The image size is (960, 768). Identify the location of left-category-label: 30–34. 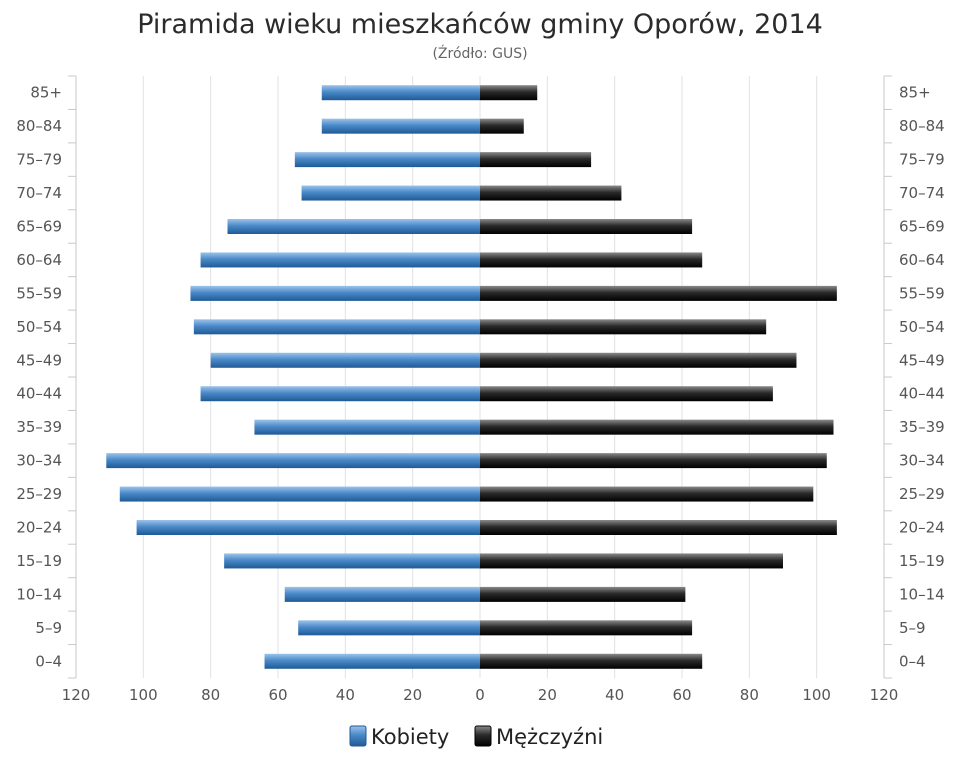
(39, 461).